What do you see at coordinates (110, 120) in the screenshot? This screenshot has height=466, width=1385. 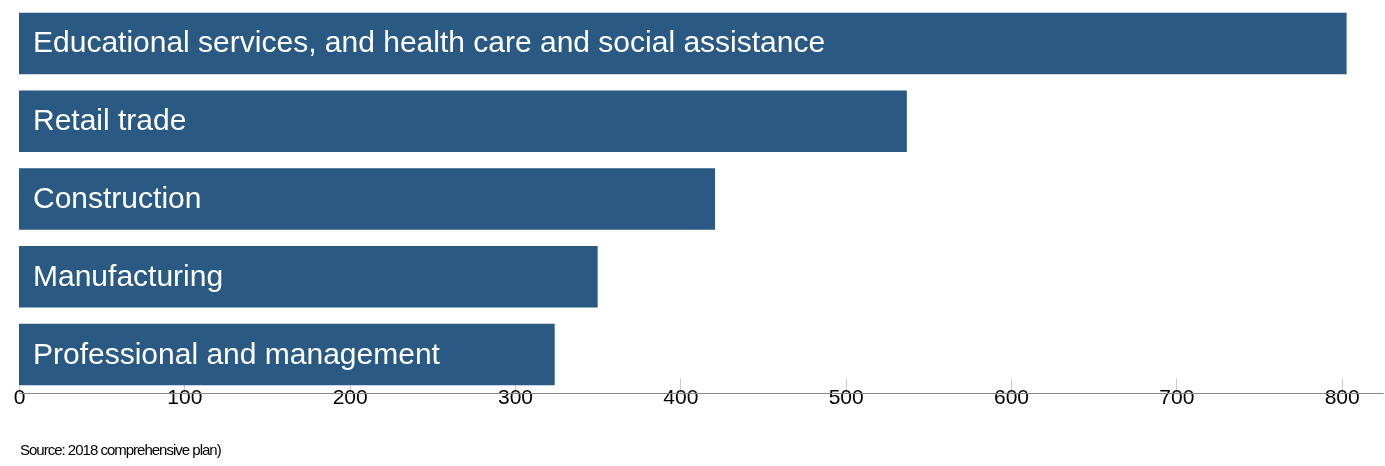 I see `y-tick-label: Retail trade` at bounding box center [110, 120].